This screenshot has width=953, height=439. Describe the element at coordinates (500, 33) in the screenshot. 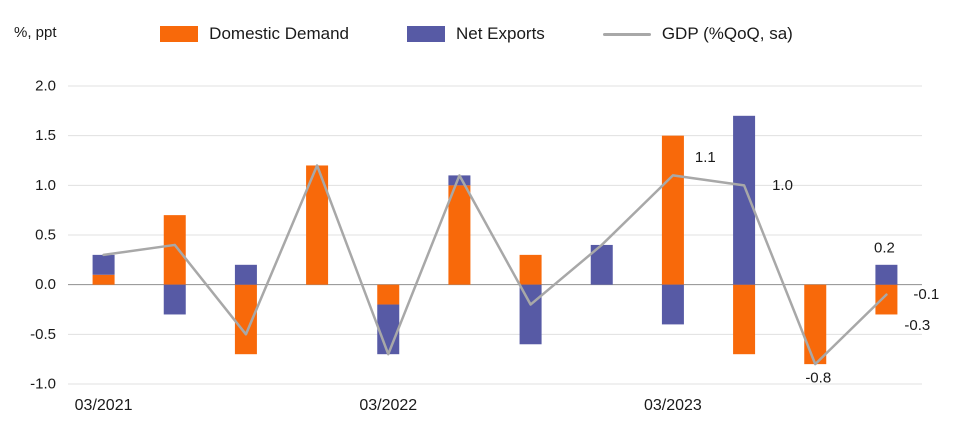

I see `legend-label-net-exports: Net Exports` at that location.